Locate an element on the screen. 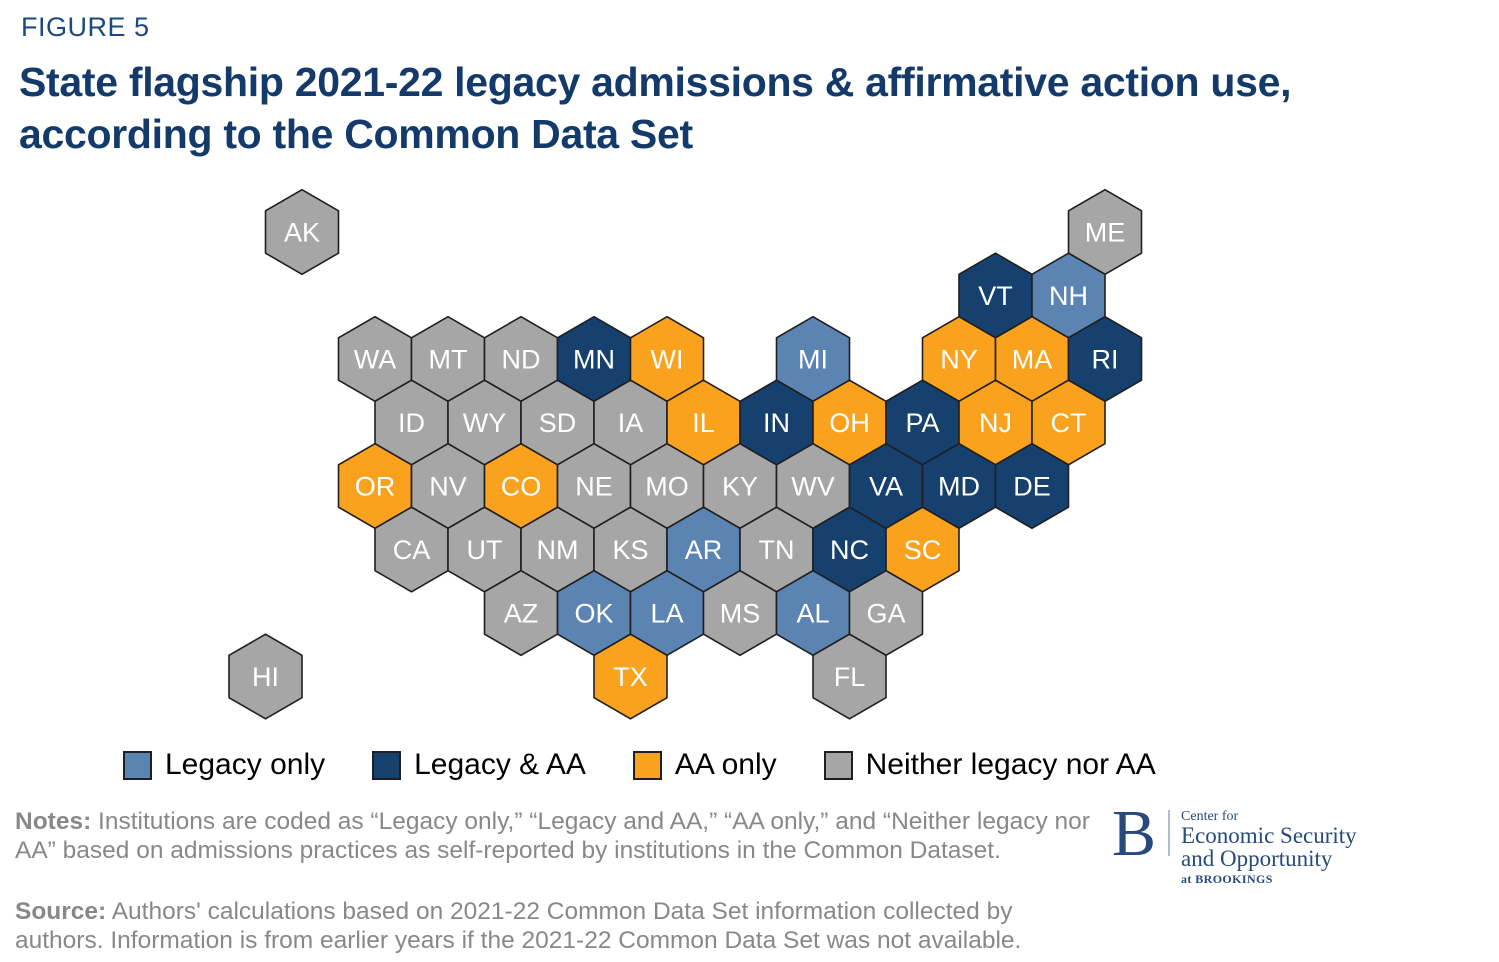 Image resolution: width=1499 pixels, height=962 pixels. hex-UT is located at coordinates (484, 549).